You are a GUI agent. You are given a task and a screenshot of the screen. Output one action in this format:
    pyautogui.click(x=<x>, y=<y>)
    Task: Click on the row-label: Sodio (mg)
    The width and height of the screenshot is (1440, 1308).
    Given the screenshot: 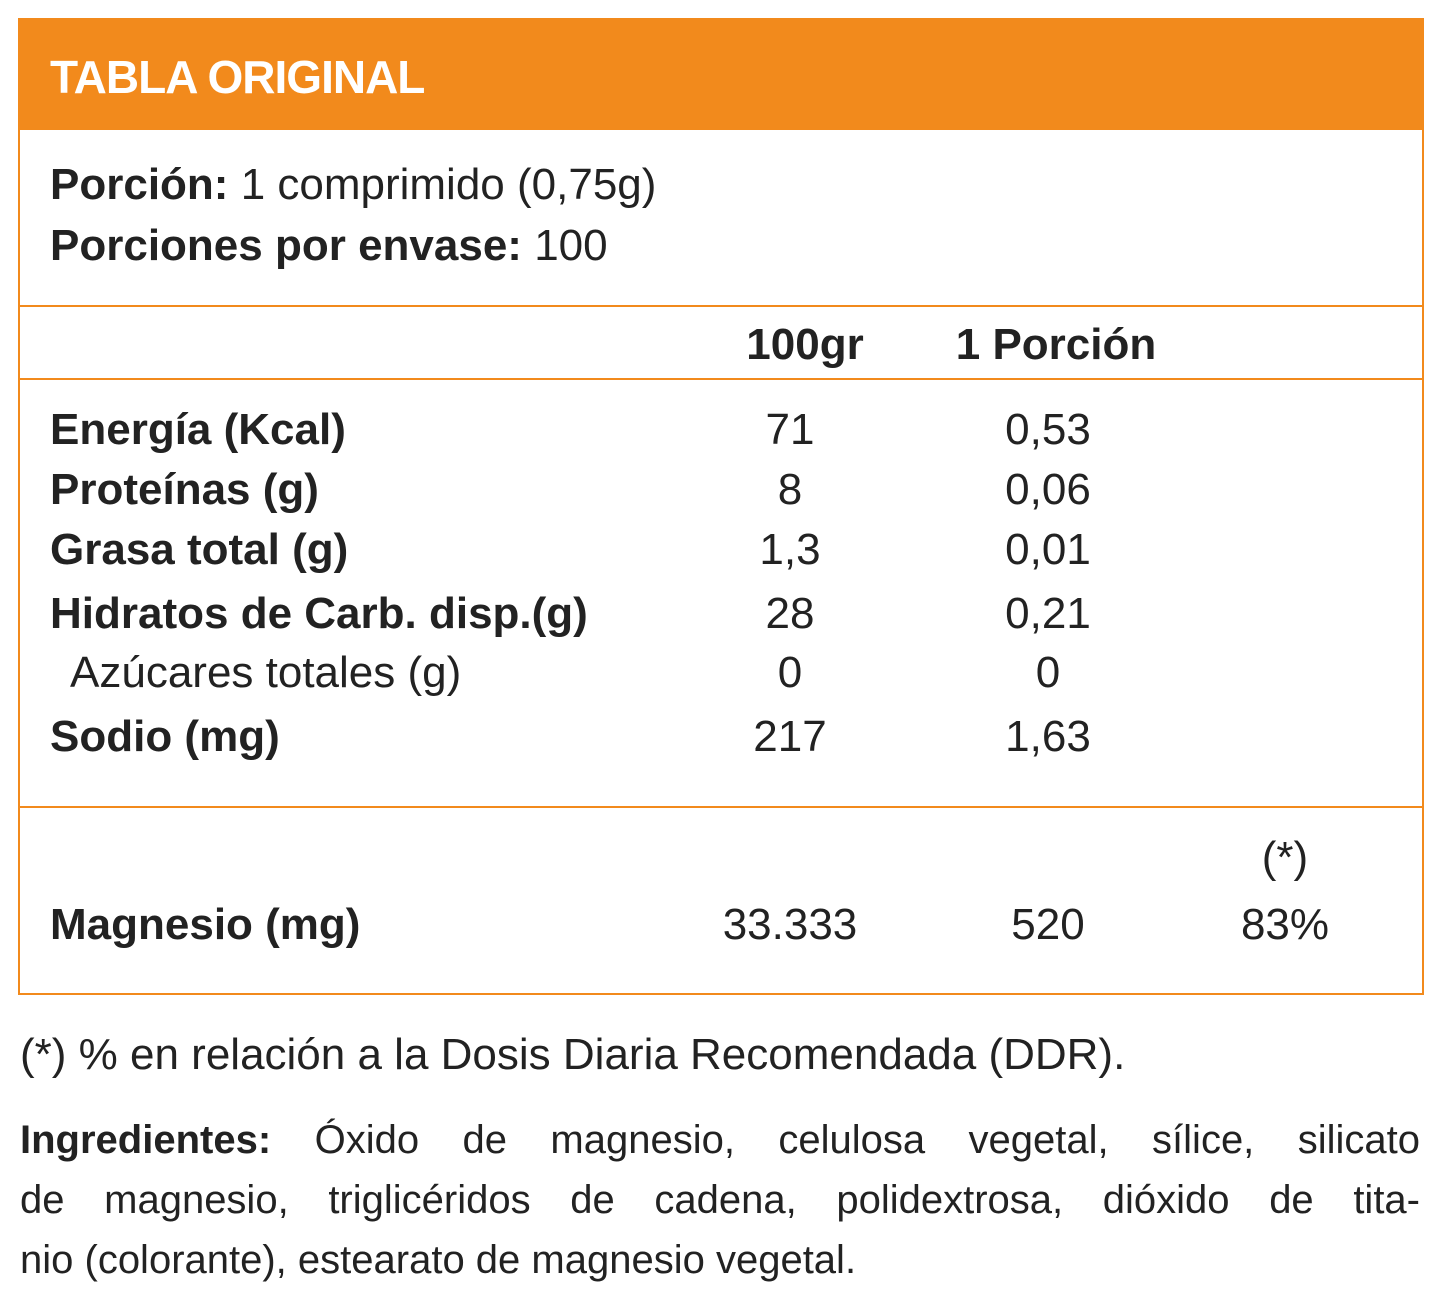 What is the action you would take?
    pyautogui.click(x=165, y=736)
    